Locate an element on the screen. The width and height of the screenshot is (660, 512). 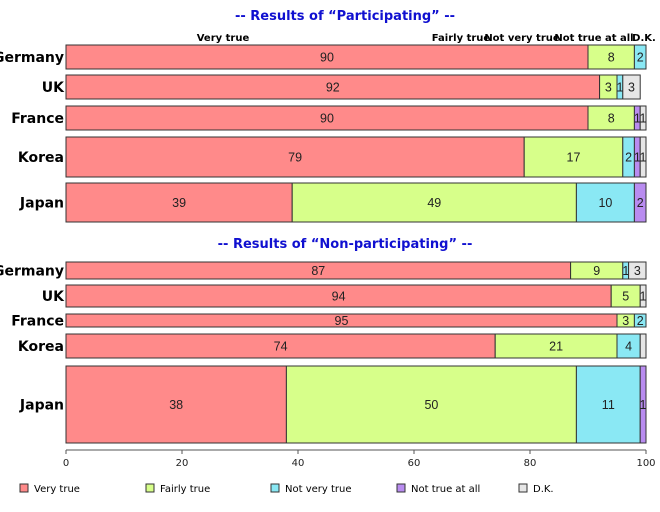
data-label: 10 is located at coordinates (605, 203).